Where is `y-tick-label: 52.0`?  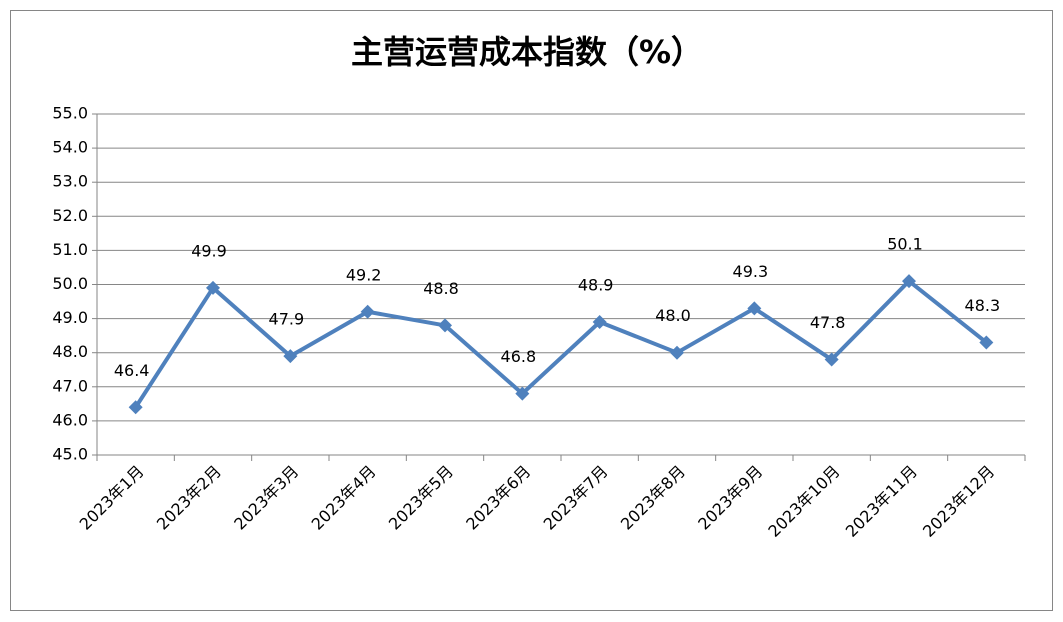
y-tick-label: 52.0 is located at coordinates (70, 215).